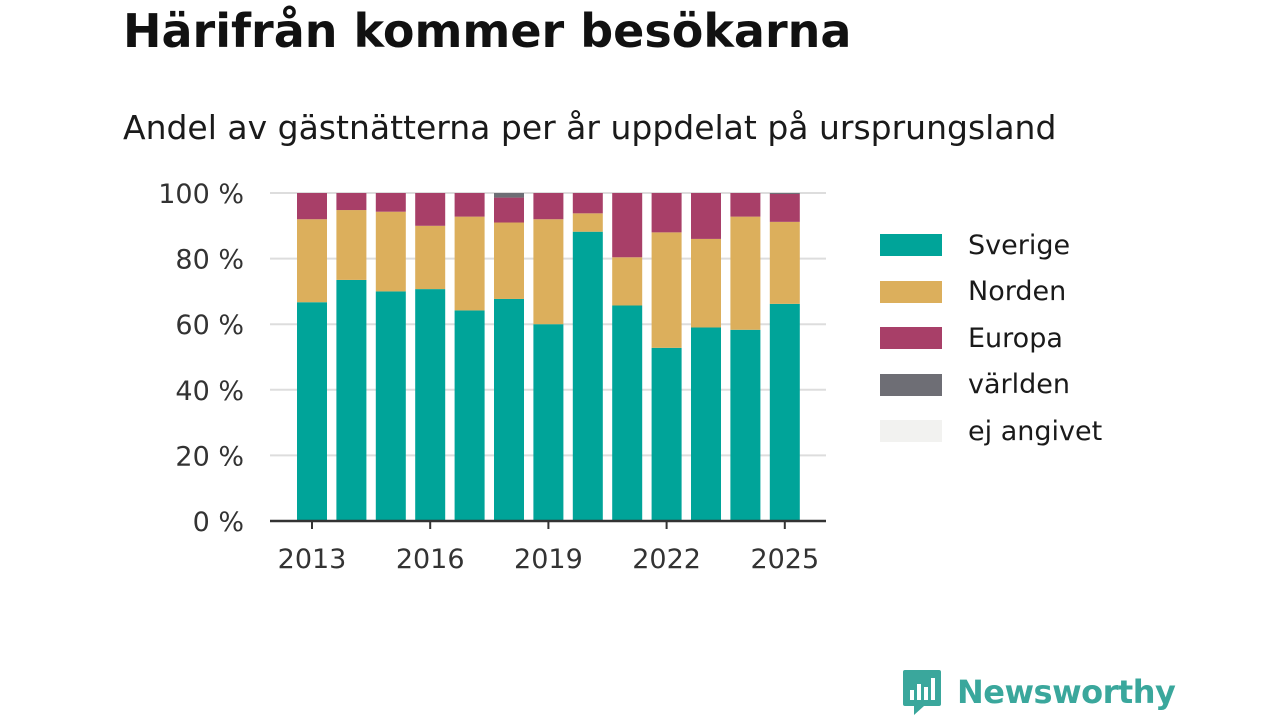 This screenshot has height=720, width=1280. I want to click on legend-item: Europa, so click(991, 338).